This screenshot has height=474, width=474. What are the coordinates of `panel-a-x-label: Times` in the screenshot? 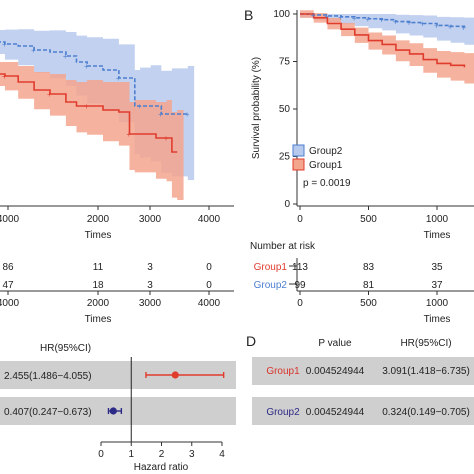 It's located at (98, 235).